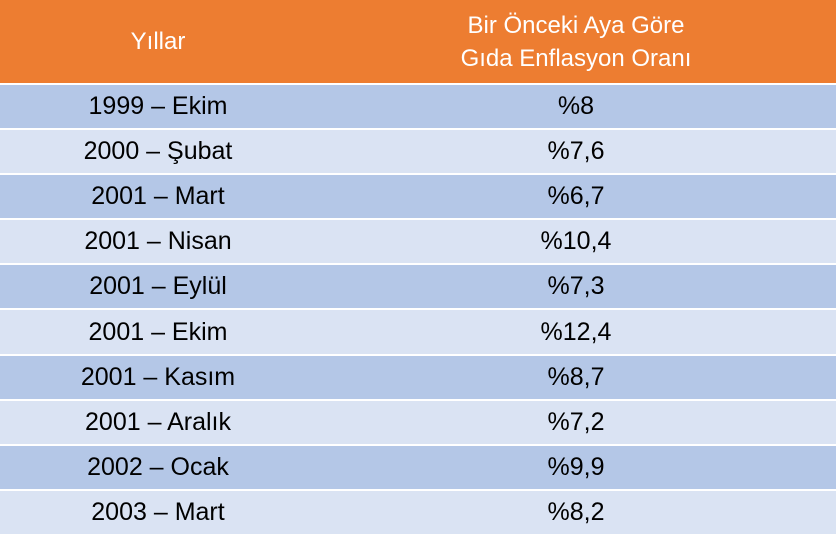  Describe the element at coordinates (158, 151) in the screenshot. I see `date-cell: 2000 – Şubat` at that location.